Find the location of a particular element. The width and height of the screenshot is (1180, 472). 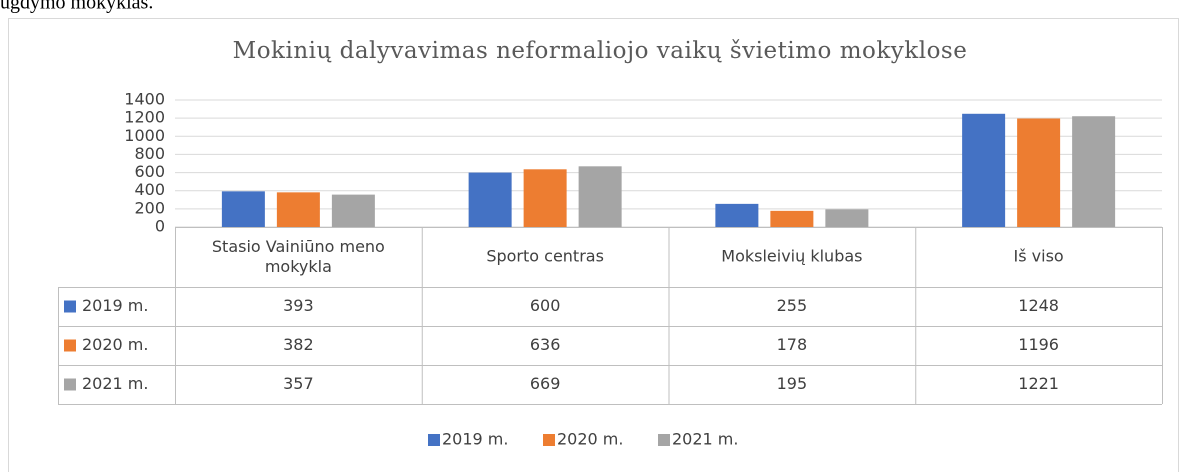

y-tick-label: 400 is located at coordinates (149, 189).